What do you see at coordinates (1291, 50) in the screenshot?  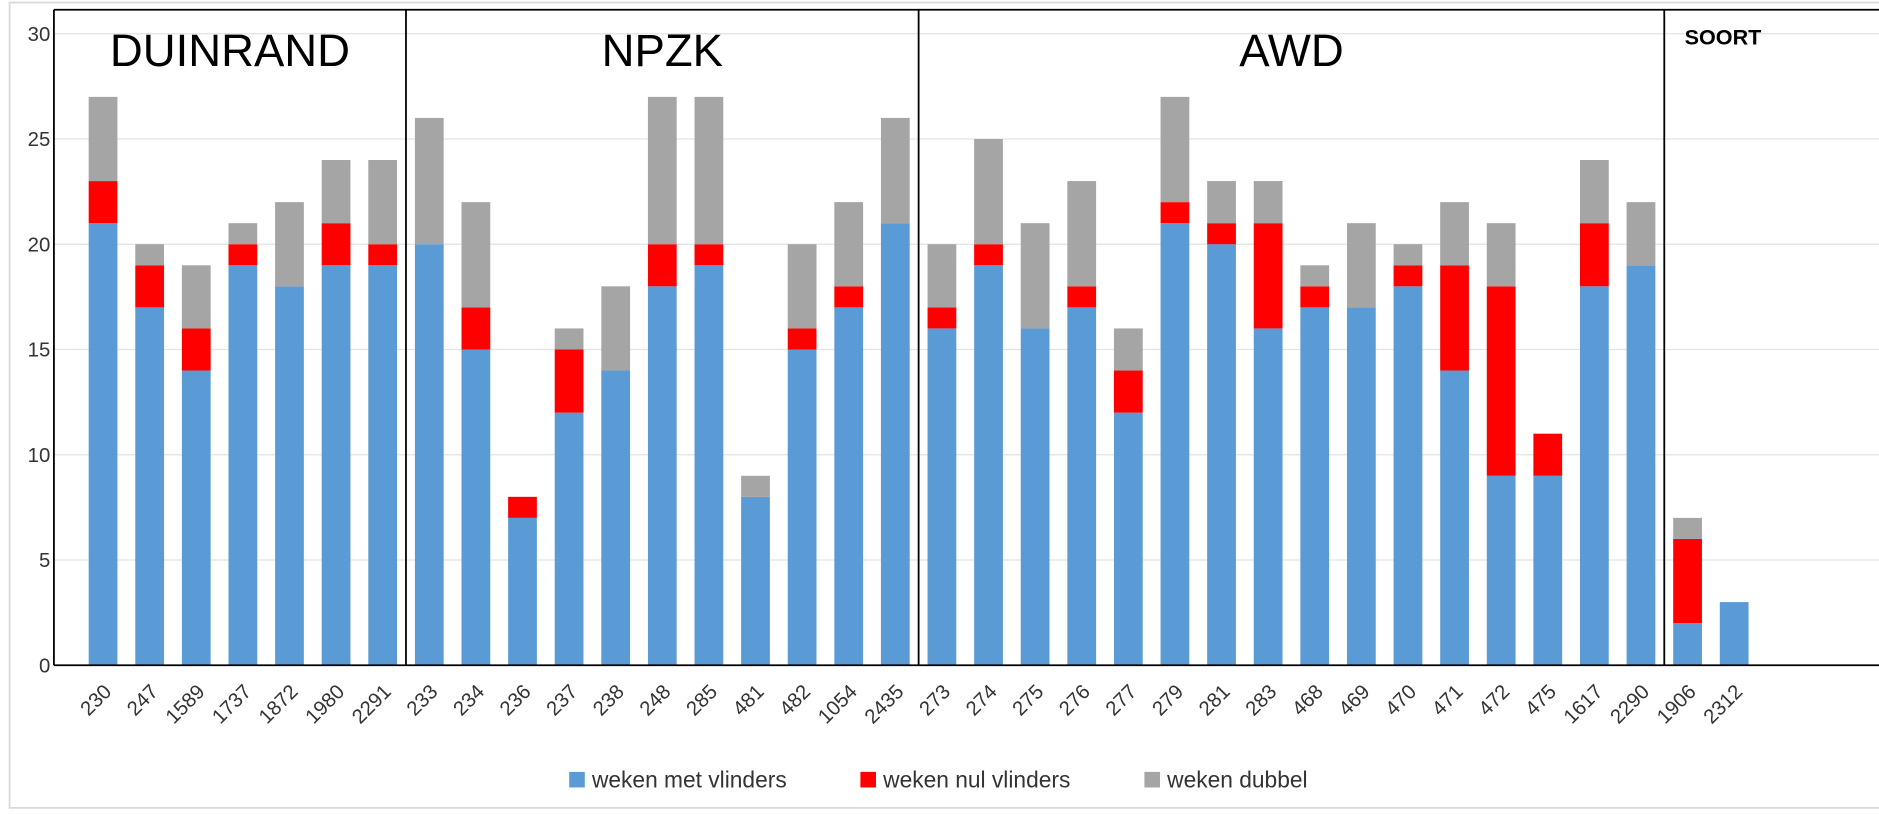 I see `group-label: AWD` at bounding box center [1291, 50].